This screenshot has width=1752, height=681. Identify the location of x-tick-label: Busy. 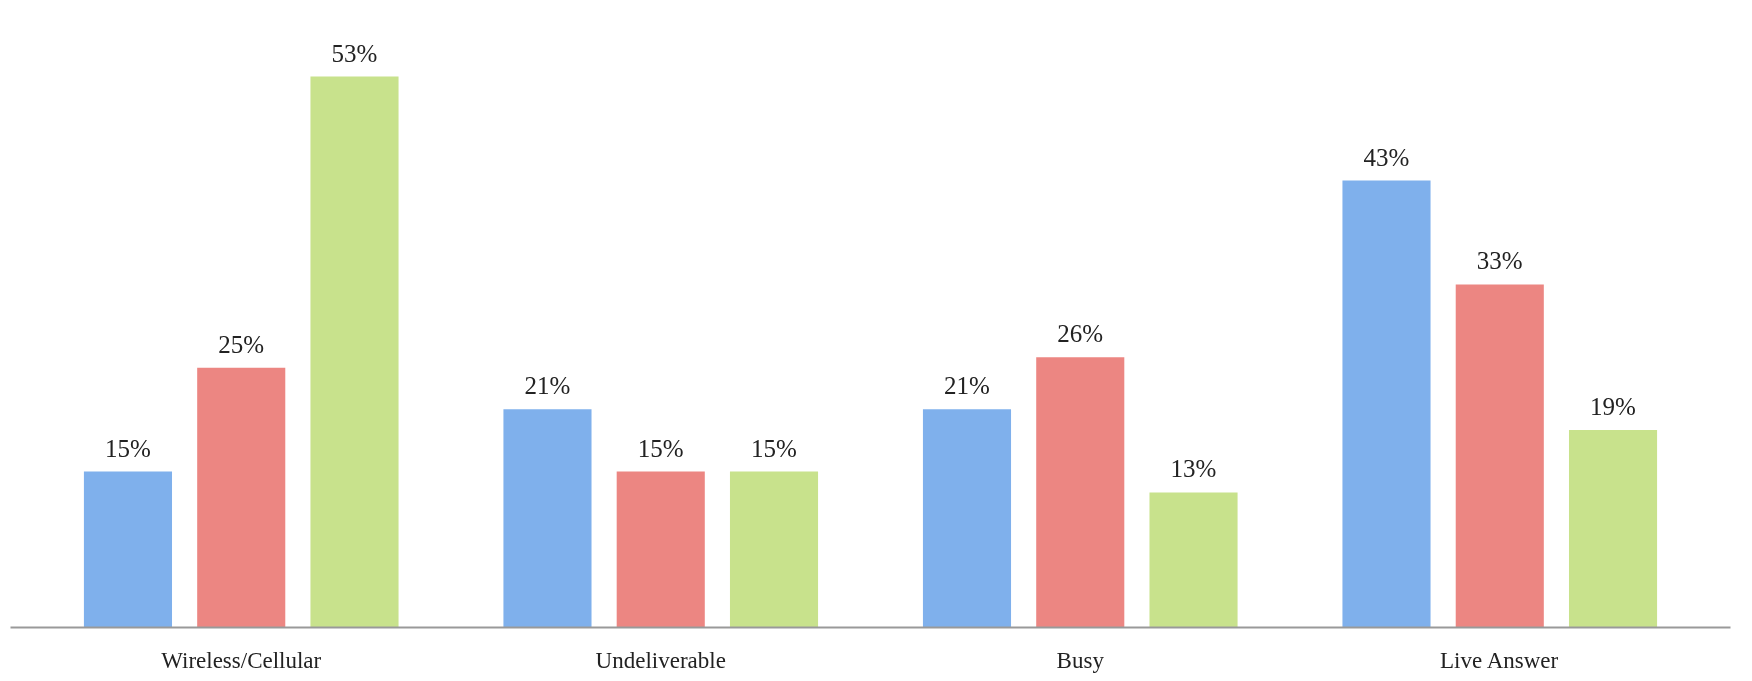
(1080, 660).